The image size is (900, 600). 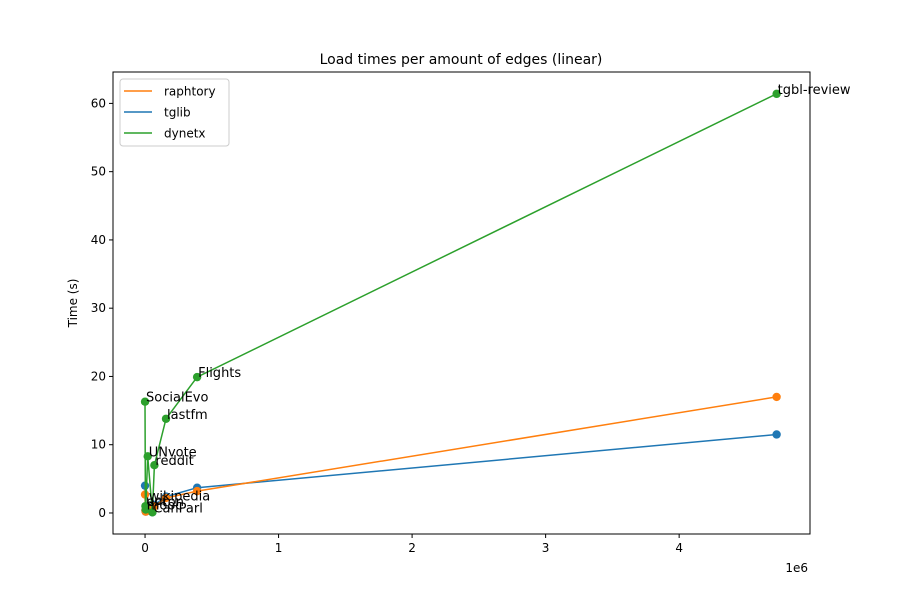 What do you see at coordinates (546, 548) in the screenshot?
I see `x-tick-label: 3` at bounding box center [546, 548].